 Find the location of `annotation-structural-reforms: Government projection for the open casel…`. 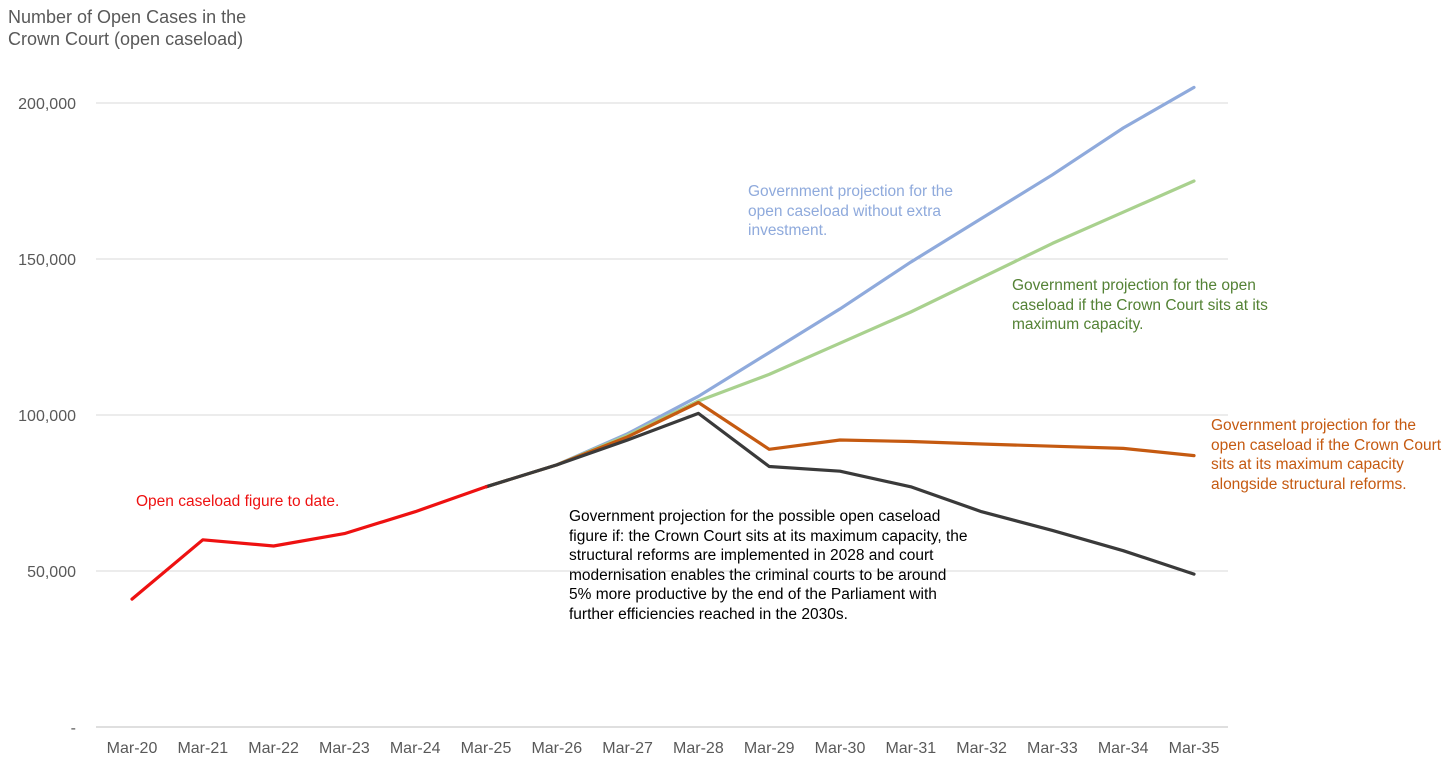

annotation-structural-reforms: Government projection for the open casel… is located at coordinates (1326, 455).